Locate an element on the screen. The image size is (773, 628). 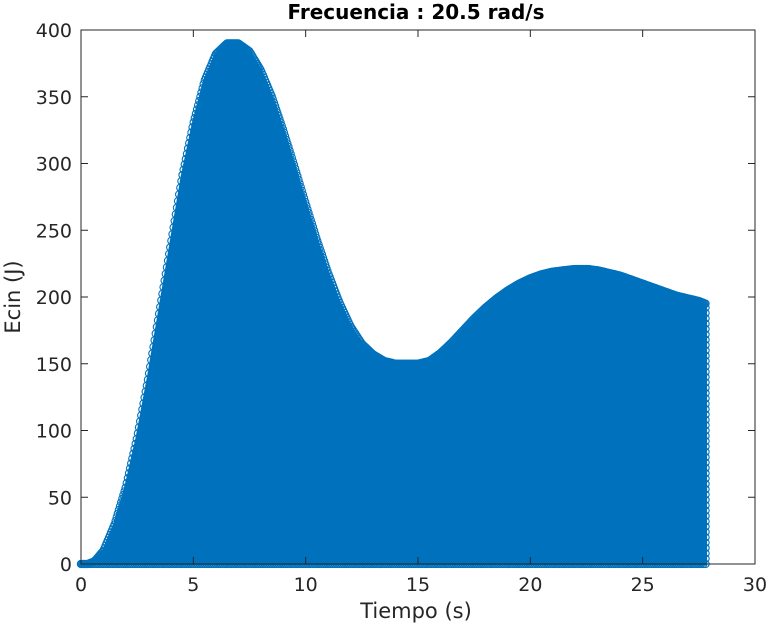
y-tick-label: 150 is located at coordinates (54, 365).